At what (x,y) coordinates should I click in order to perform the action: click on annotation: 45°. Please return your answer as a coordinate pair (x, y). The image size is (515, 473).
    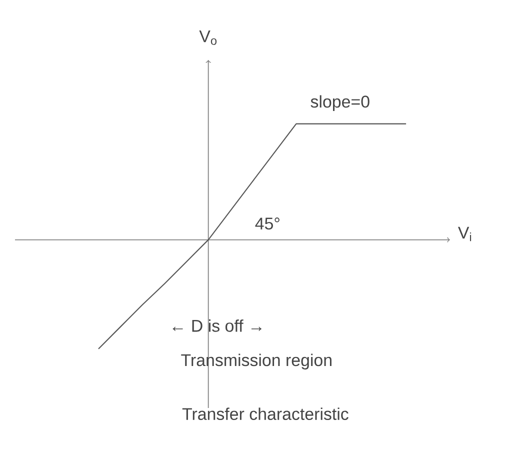
    Looking at the image, I should click on (267, 224).